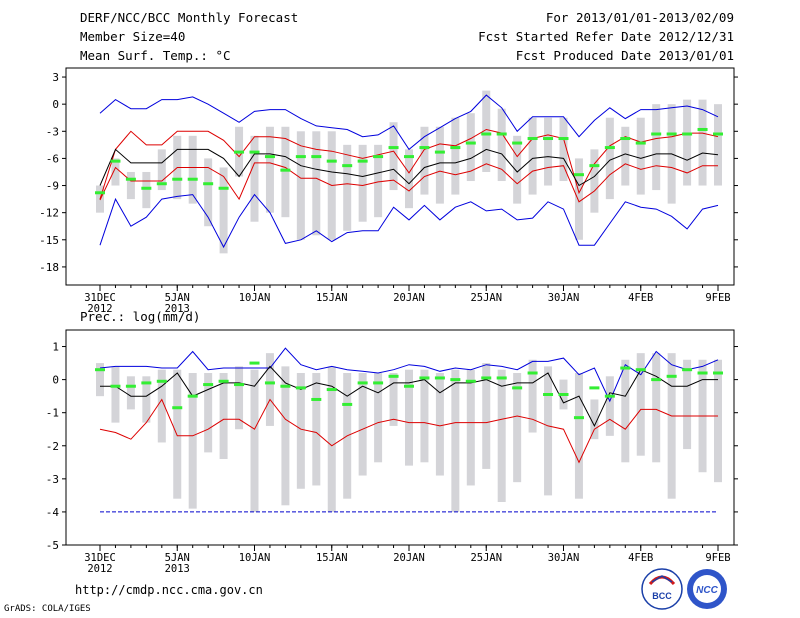 Image resolution: width=800 pixels, height=618 pixels. I want to click on temperature-y-tick-label: -6, so click(52, 158).